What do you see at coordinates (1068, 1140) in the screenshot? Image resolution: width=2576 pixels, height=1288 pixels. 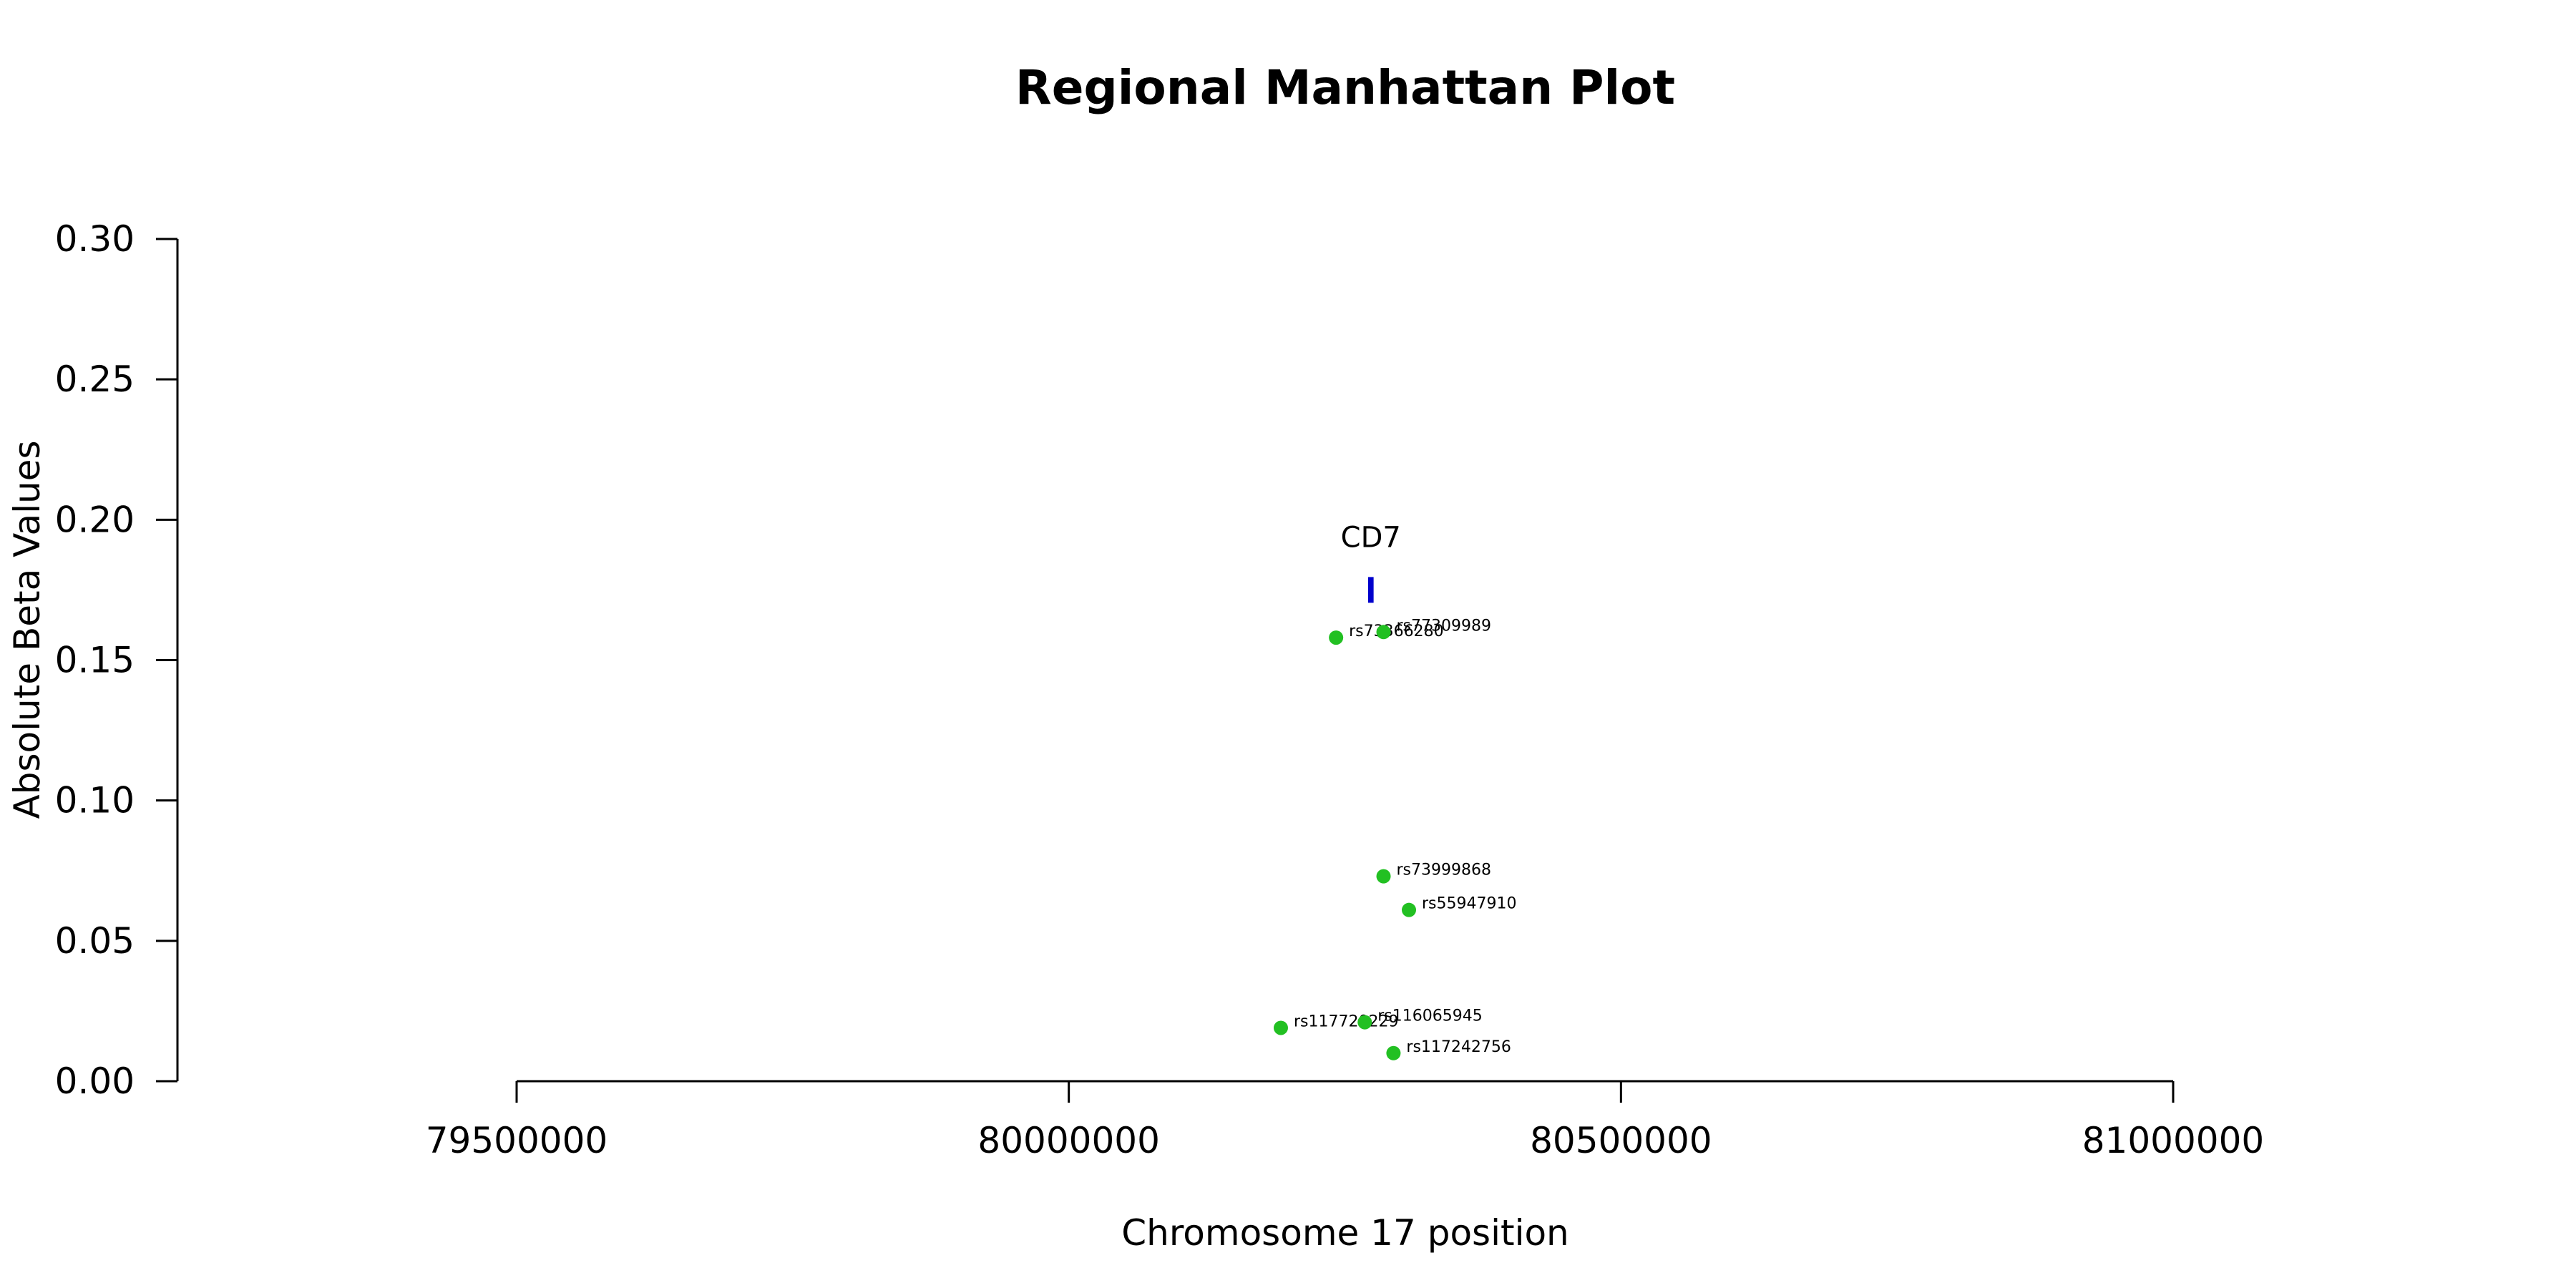 I see `x-tick-label: 80000000` at bounding box center [1068, 1140].